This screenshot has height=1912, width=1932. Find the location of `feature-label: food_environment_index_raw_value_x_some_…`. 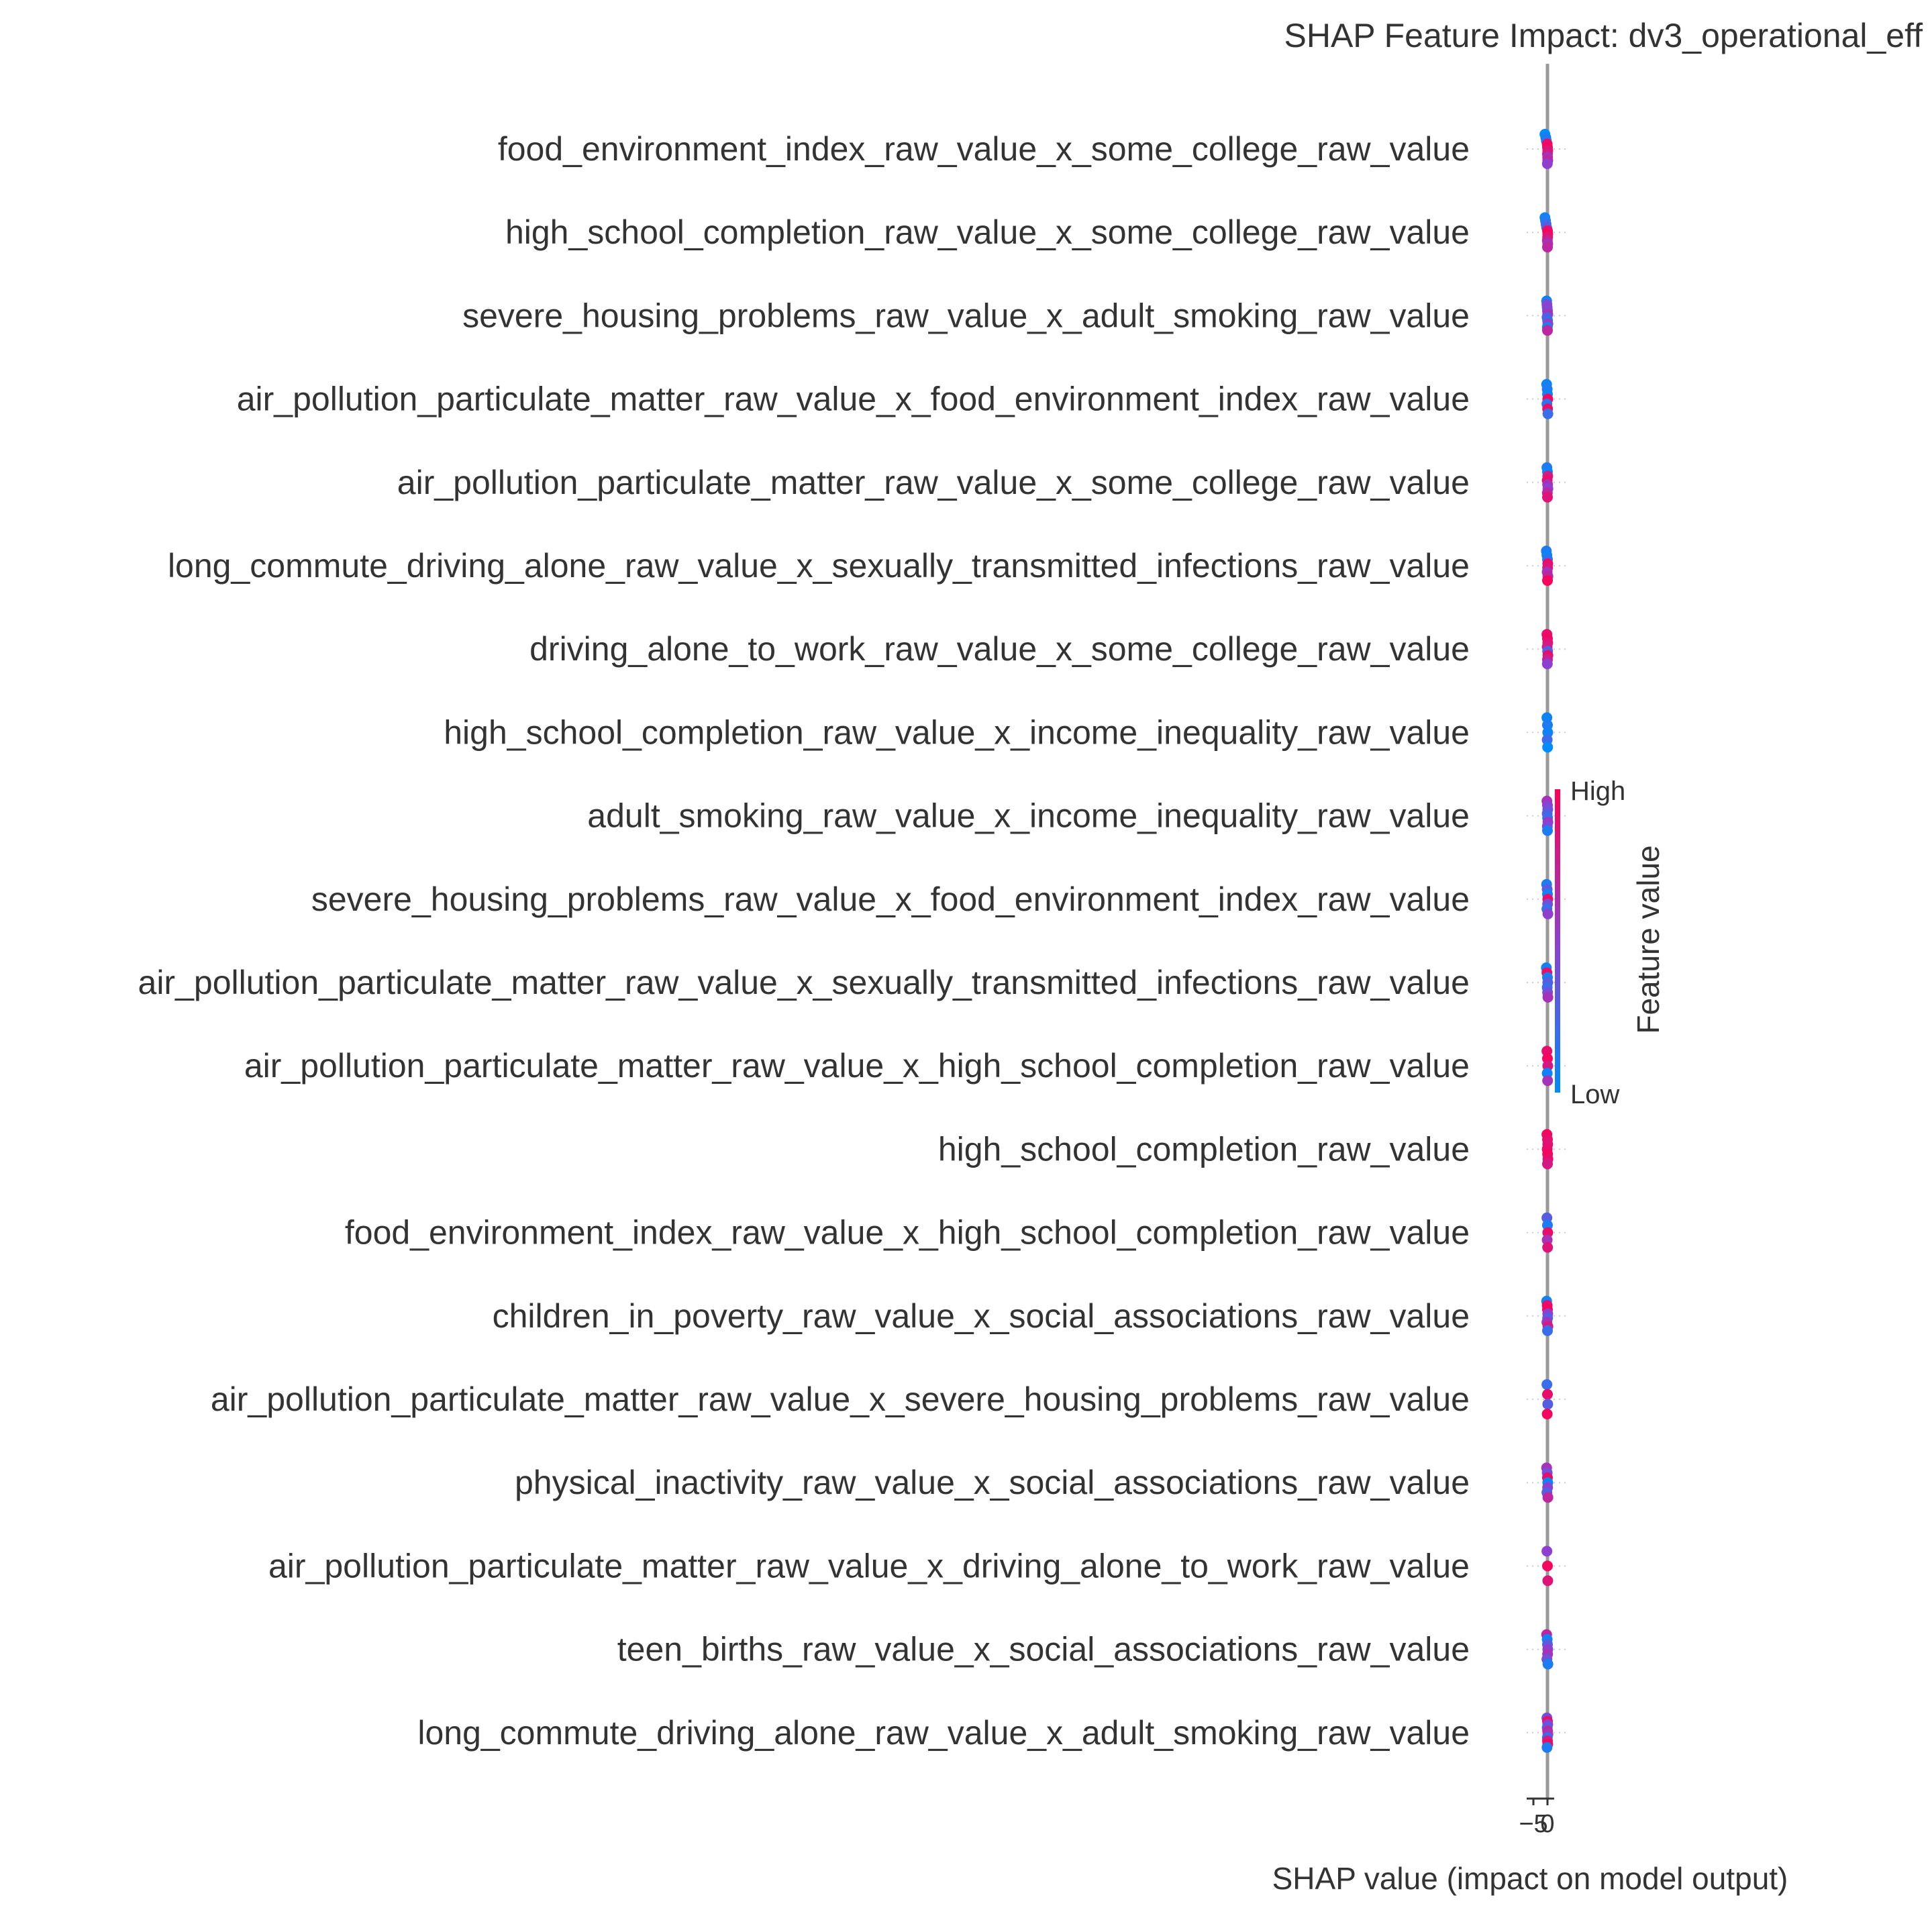

feature-label: food_environment_index_raw_value_x_some_… is located at coordinates (984, 149).